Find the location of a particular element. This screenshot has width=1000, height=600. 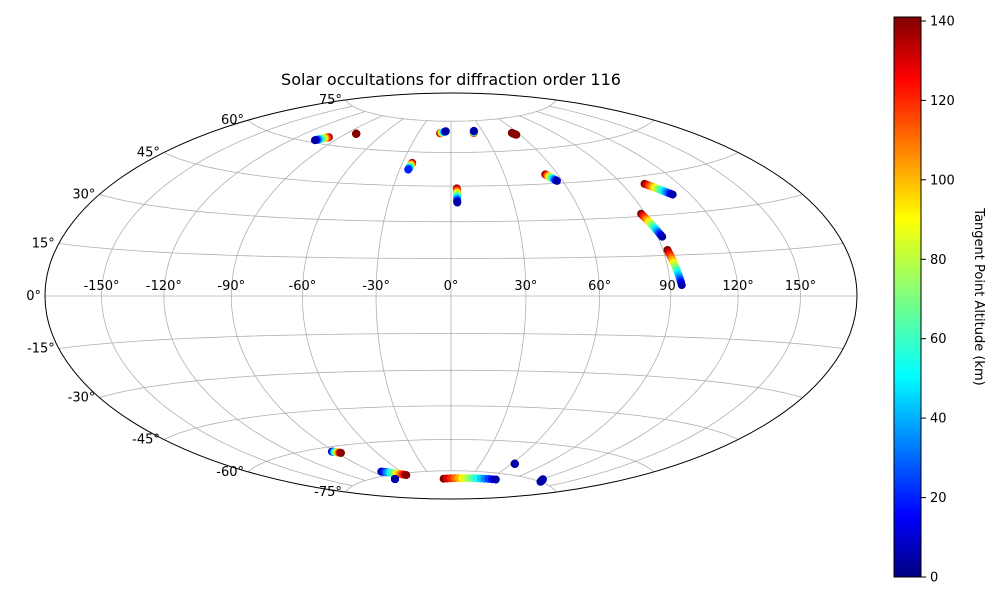

longitude-tick-label: 120° is located at coordinates (737, 286).